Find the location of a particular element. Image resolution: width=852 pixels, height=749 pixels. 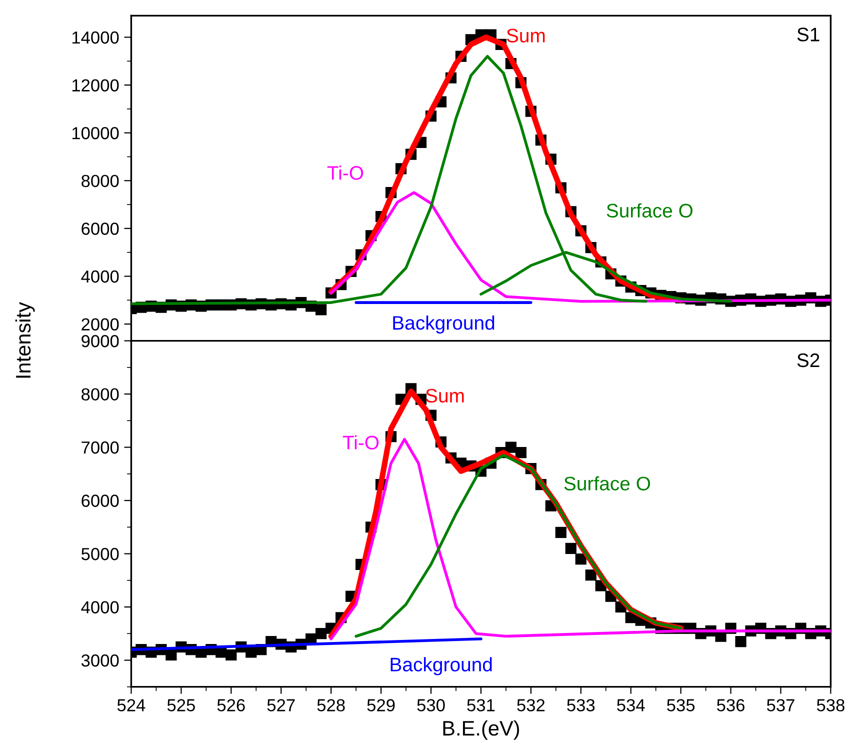

y-tick-label: 5000 is located at coordinates (100, 554).